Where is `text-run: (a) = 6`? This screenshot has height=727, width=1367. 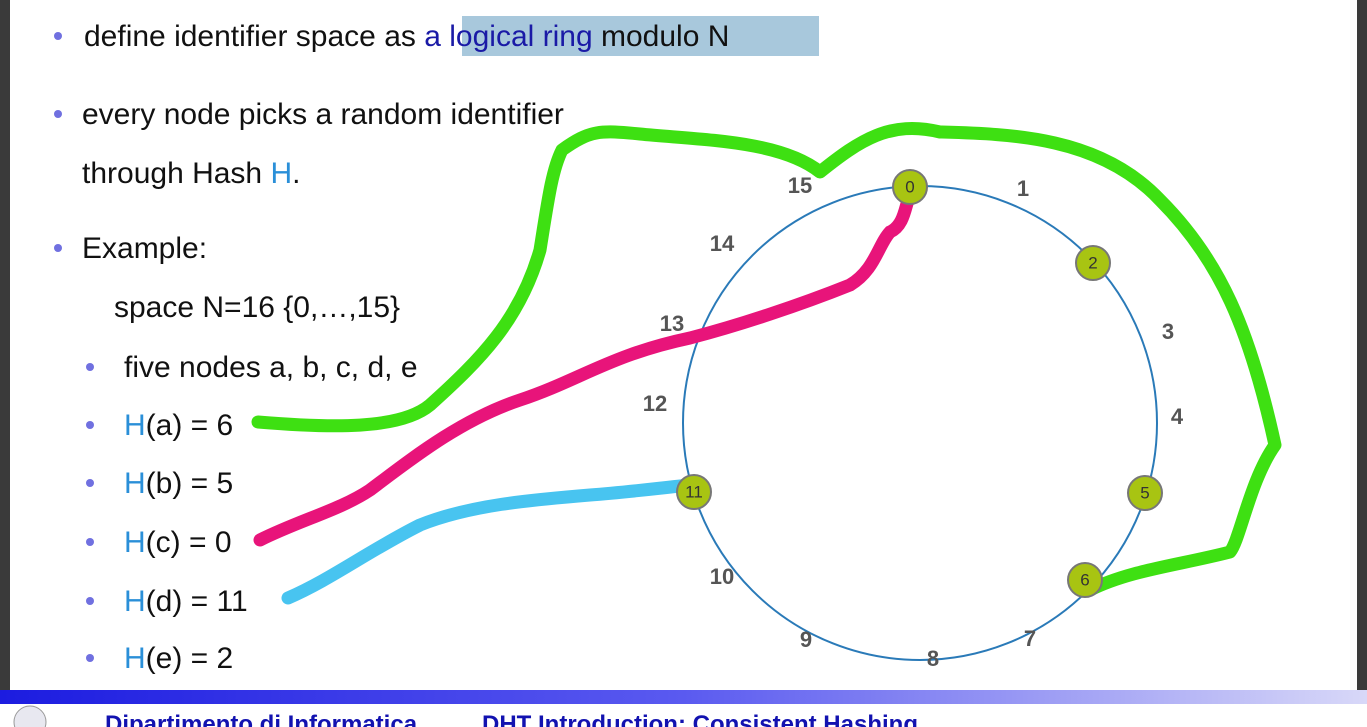 text-run: (a) = 6 is located at coordinates (190, 425).